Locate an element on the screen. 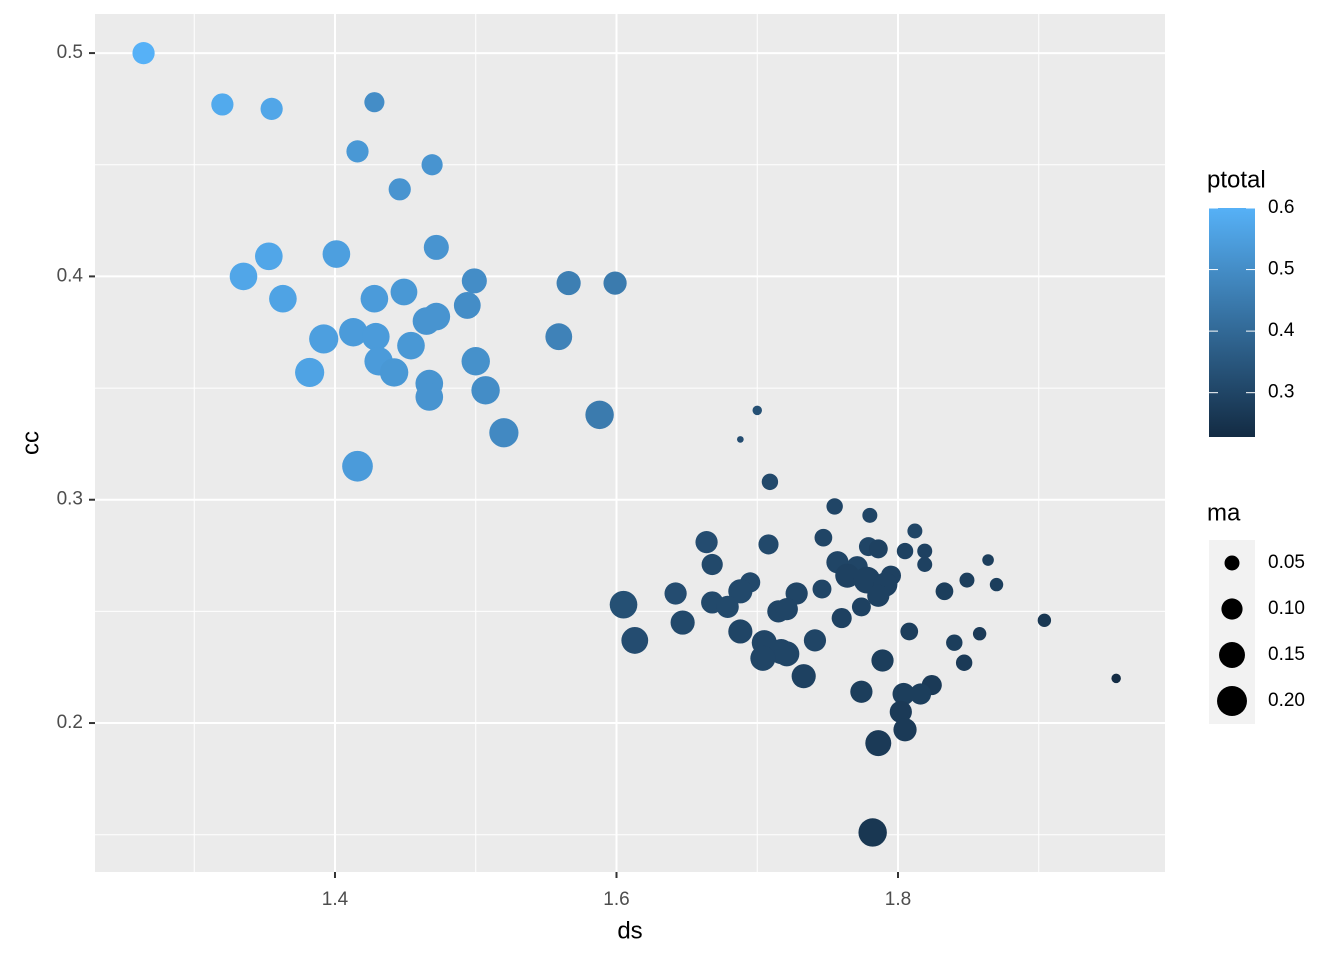 This screenshot has height=965, width=1344. size-legend-title: ma is located at coordinates (1224, 512).